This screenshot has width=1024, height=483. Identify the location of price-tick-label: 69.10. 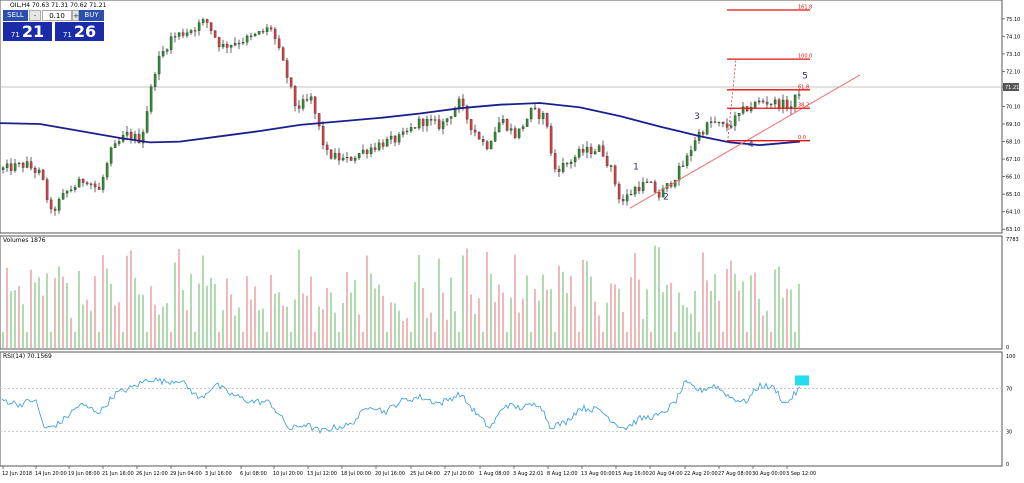
(1013, 125).